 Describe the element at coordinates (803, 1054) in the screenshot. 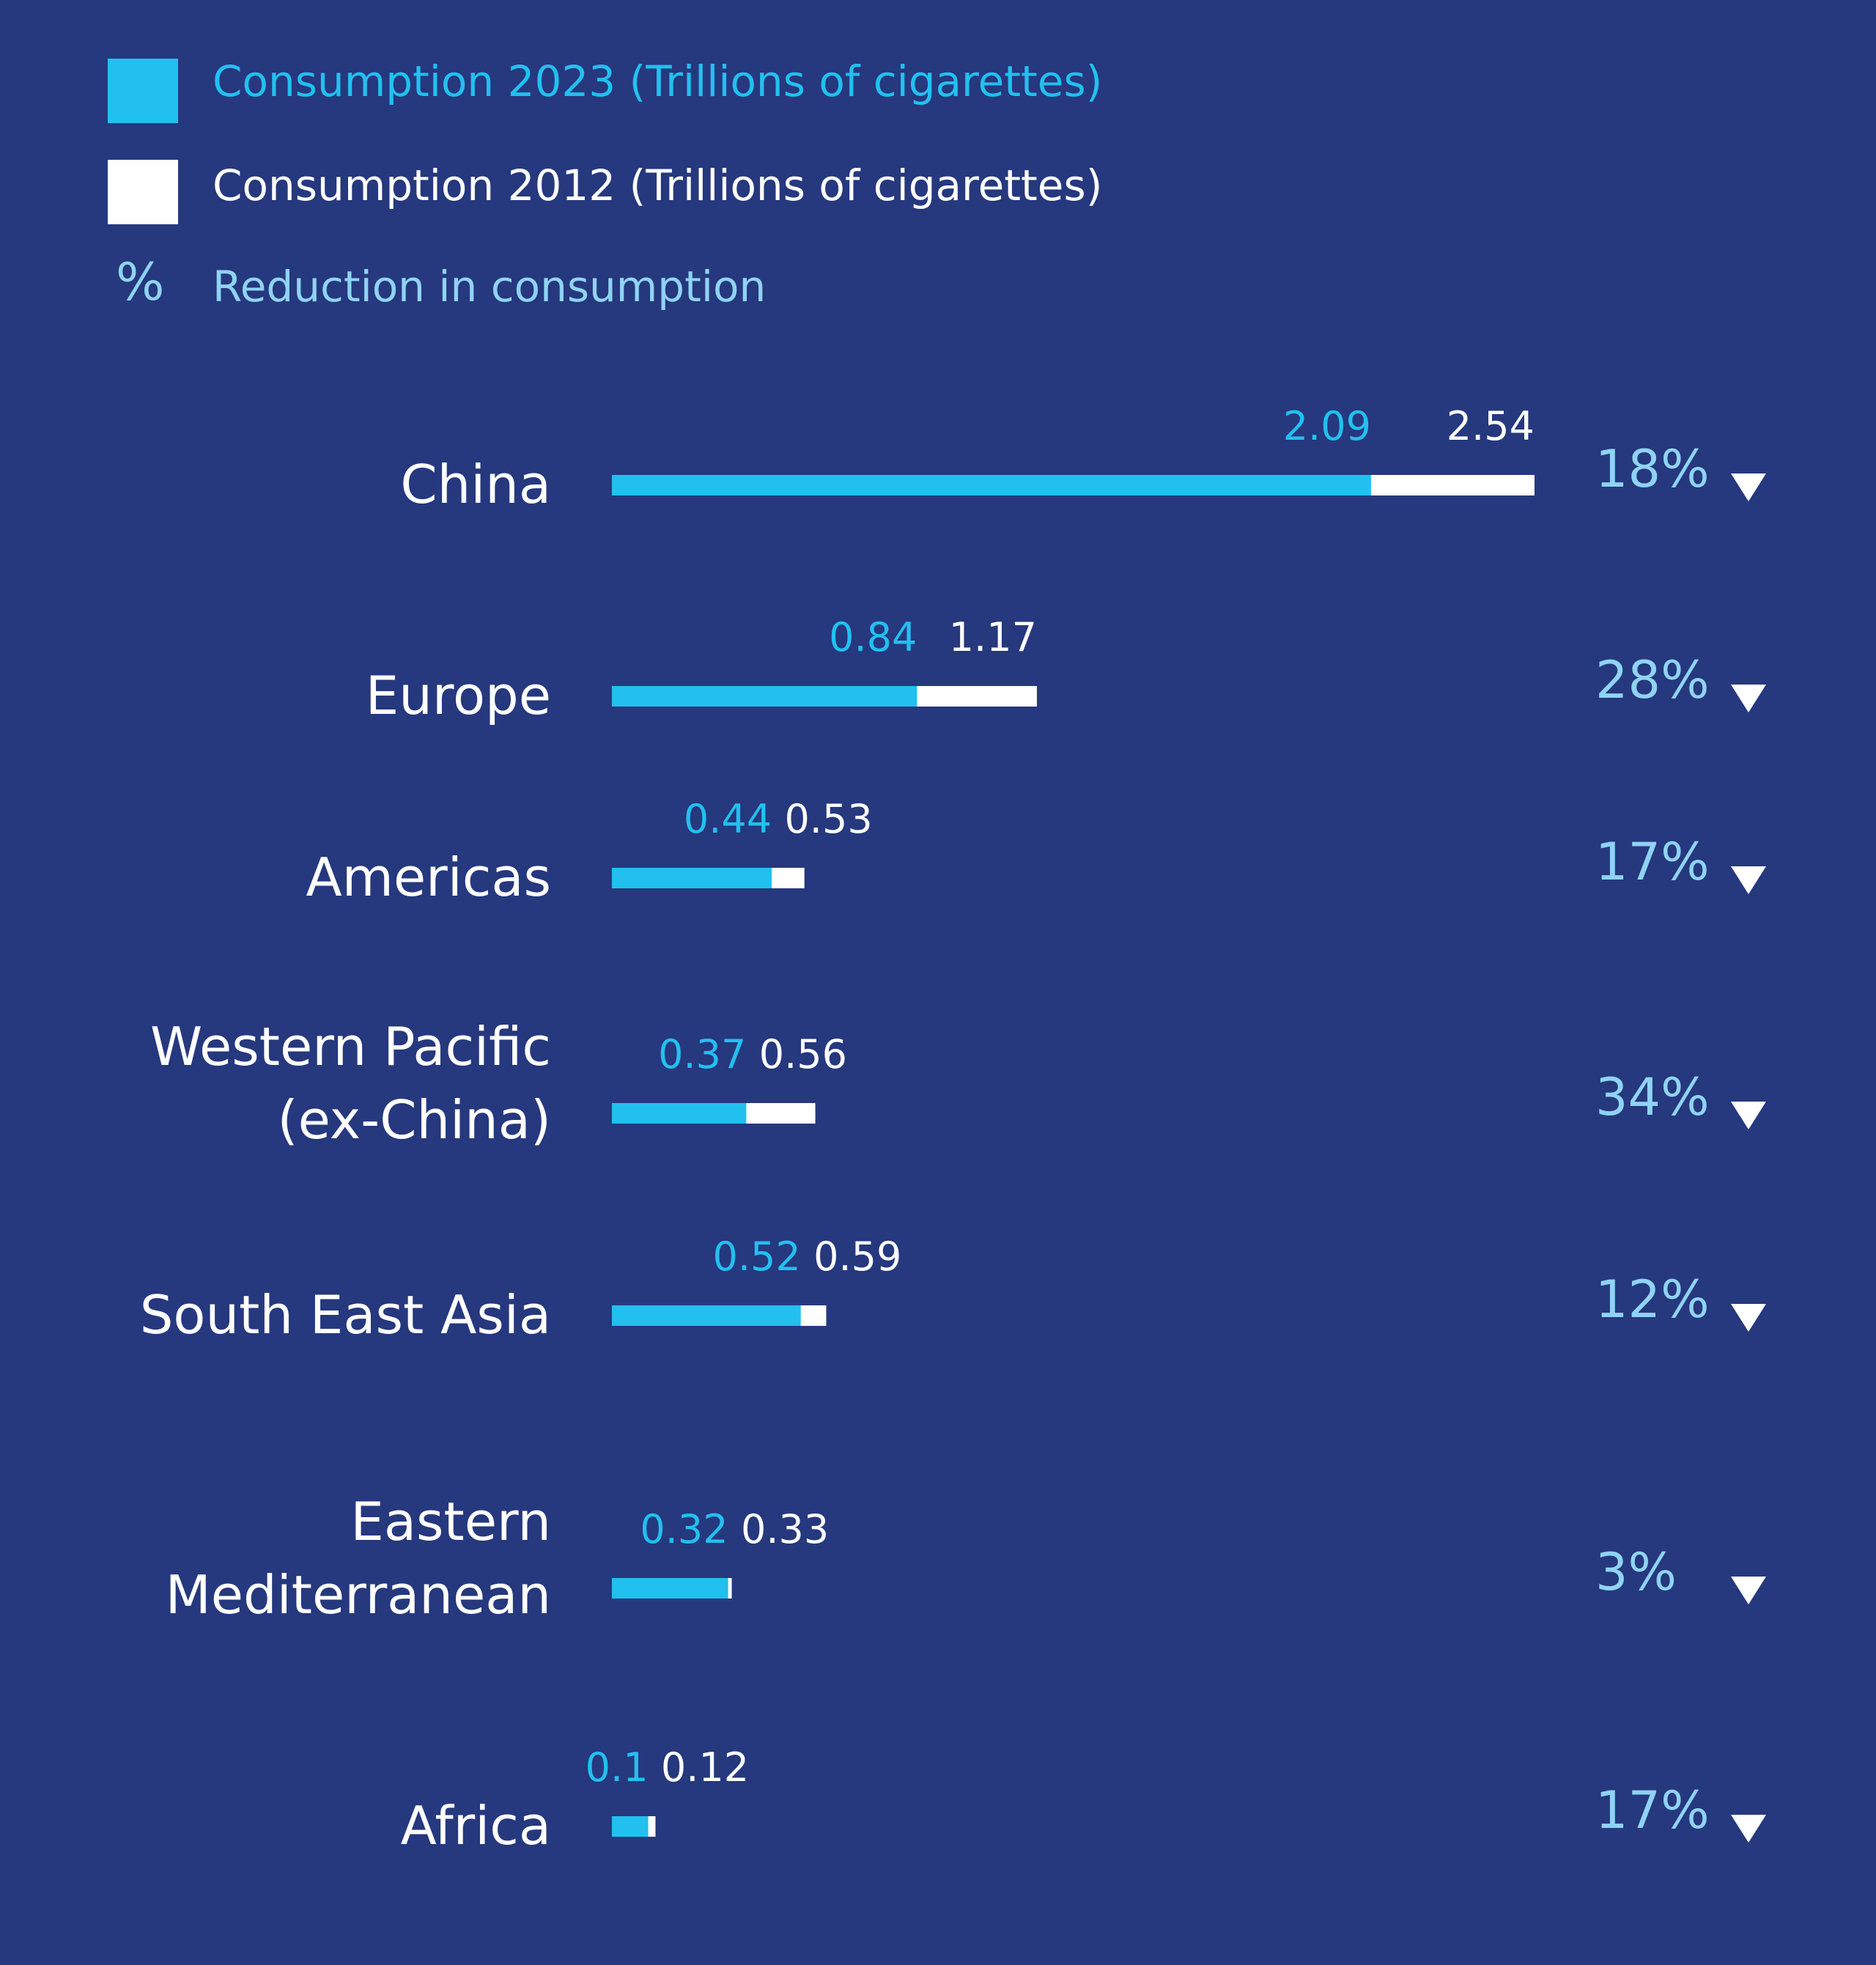

I see `value-label-2012: 0.56` at that location.